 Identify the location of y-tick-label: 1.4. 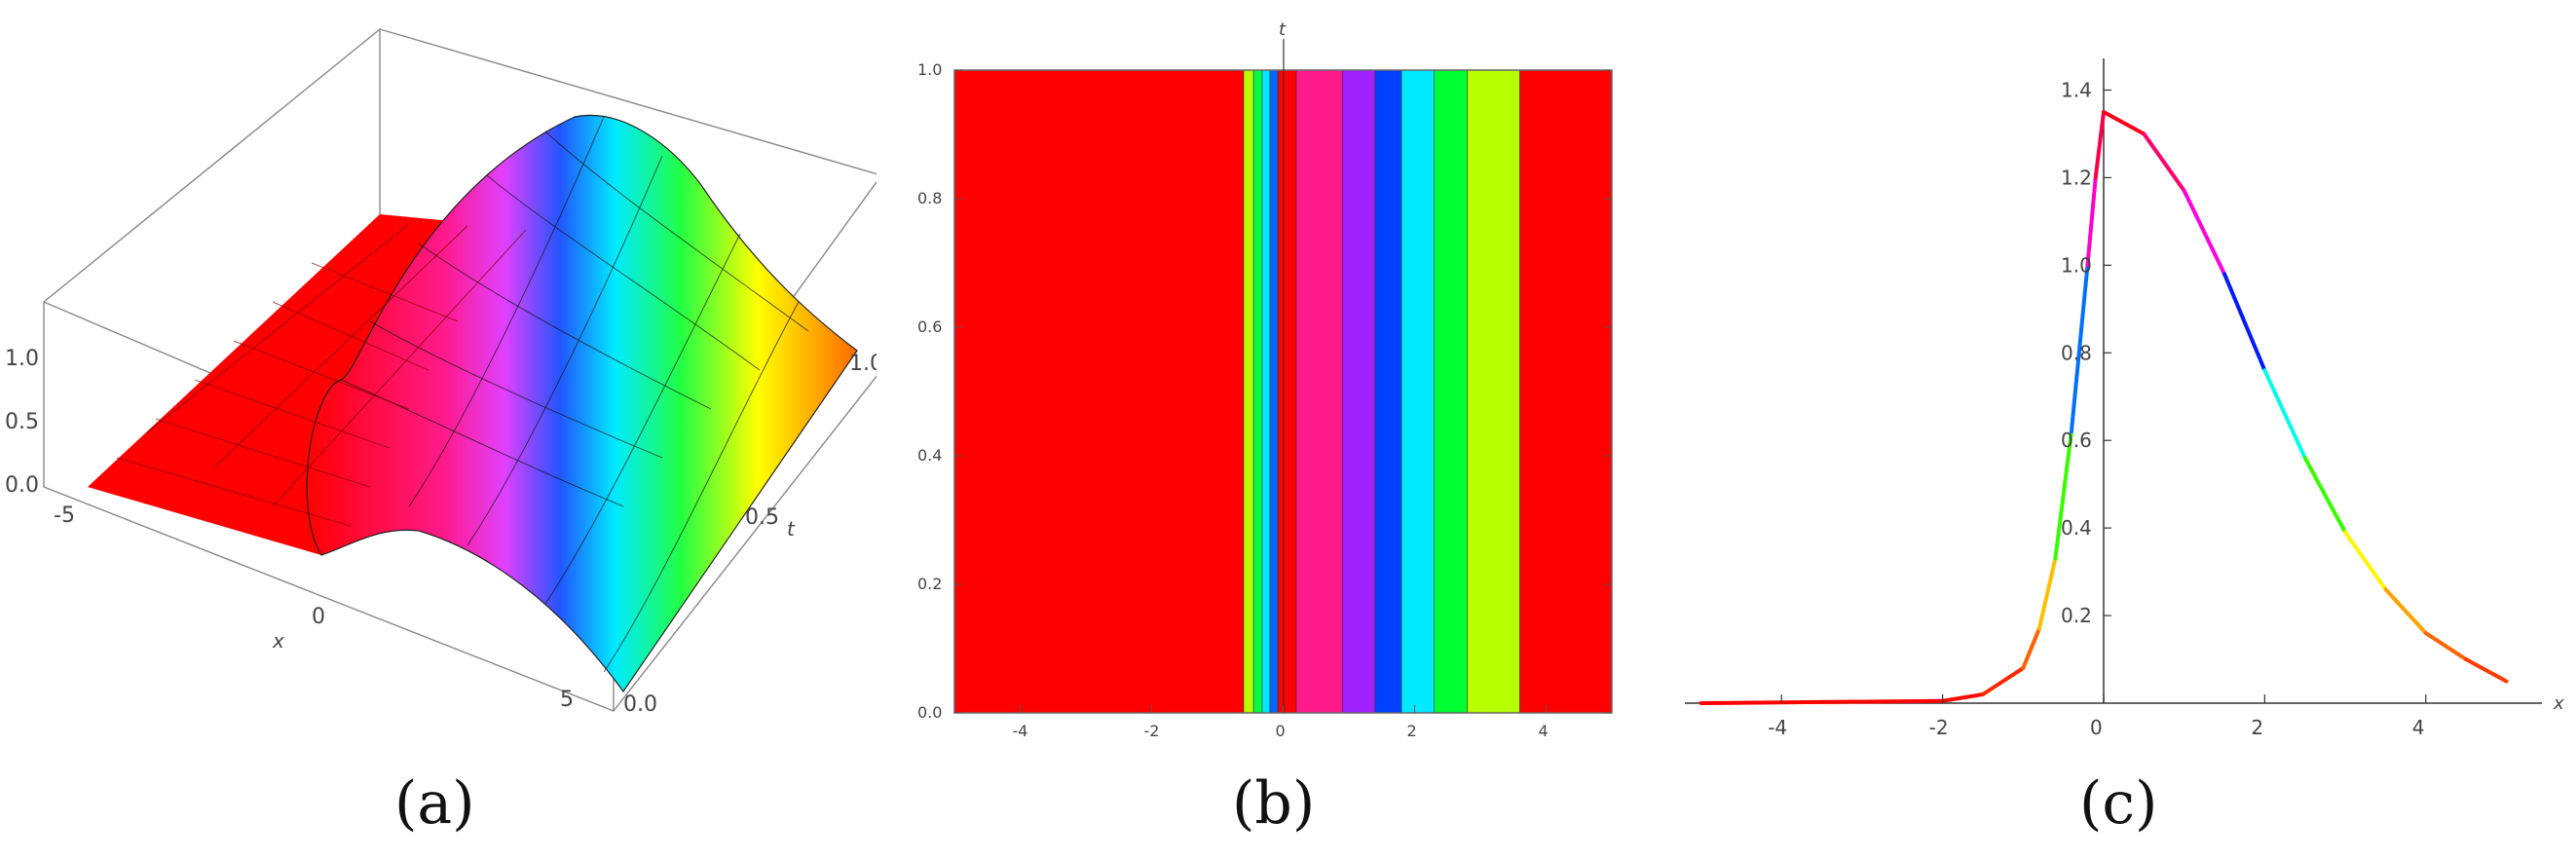
(2076, 89).